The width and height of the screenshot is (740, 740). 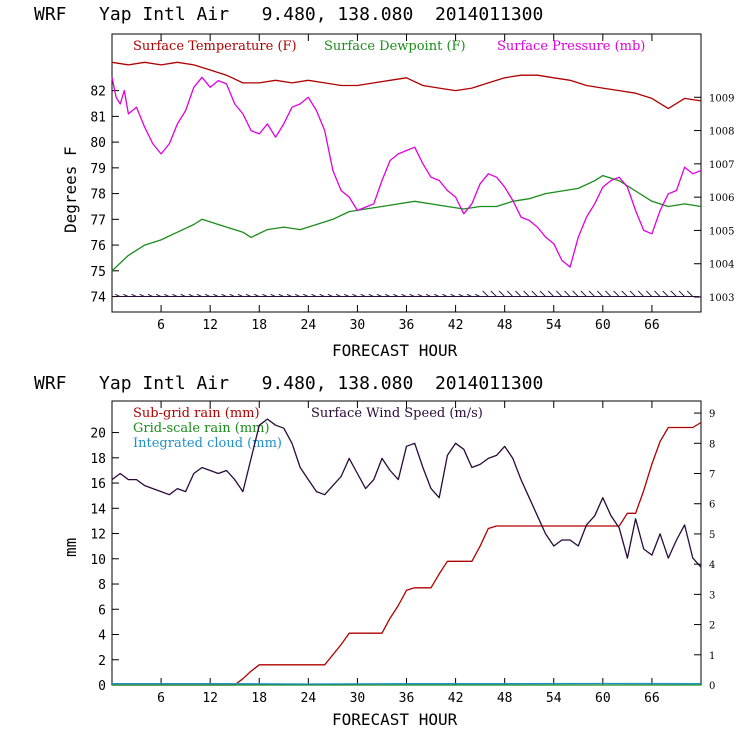 What do you see at coordinates (102, 585) in the screenshot?
I see `y-tick-label: 8` at bounding box center [102, 585].